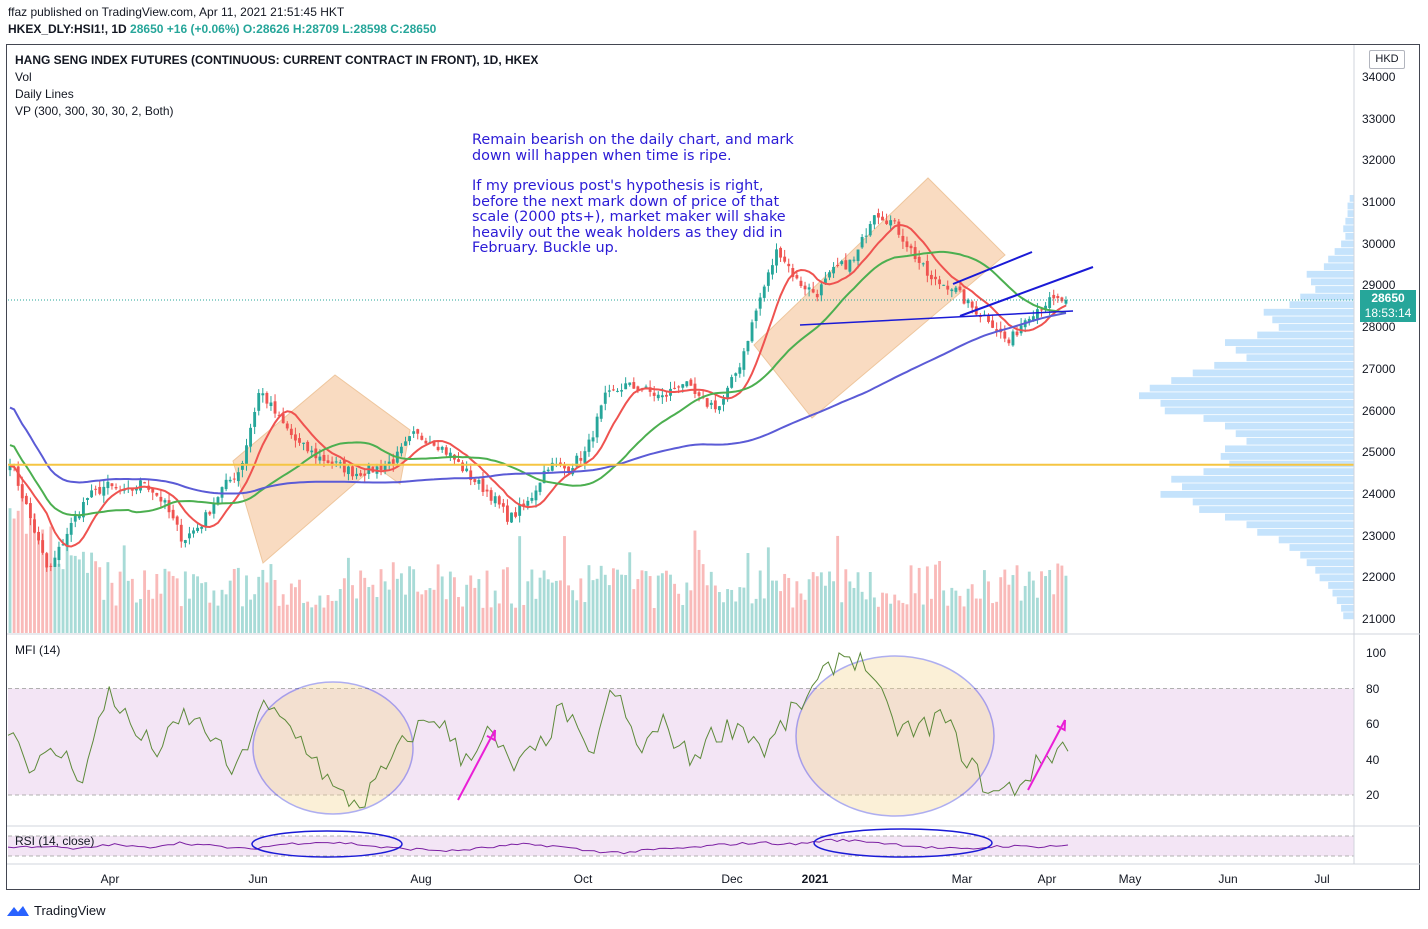 The width and height of the screenshot is (1428, 929). What do you see at coordinates (56, 910) in the screenshot?
I see `footer-brand: TradingView` at bounding box center [56, 910].